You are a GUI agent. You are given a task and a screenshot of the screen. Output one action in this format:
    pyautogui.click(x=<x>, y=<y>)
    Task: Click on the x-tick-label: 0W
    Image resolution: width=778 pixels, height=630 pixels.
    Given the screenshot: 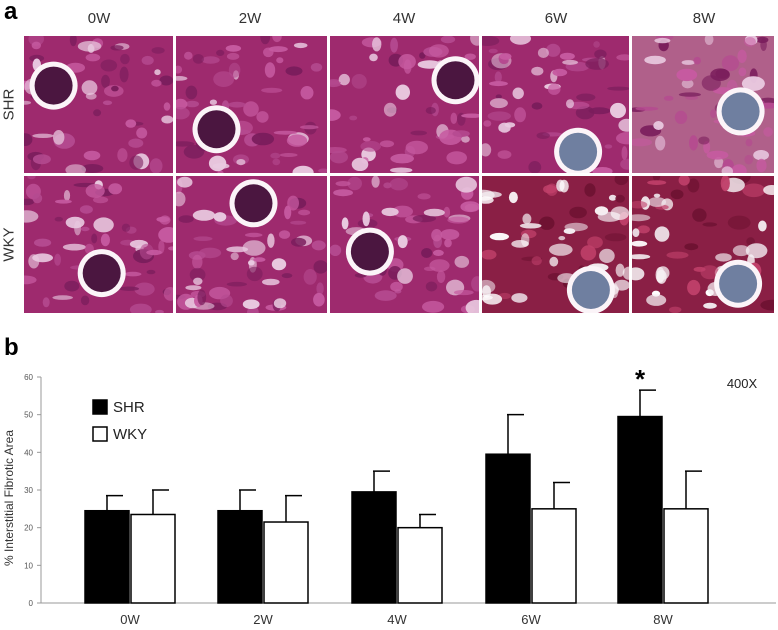 What is the action you would take?
    pyautogui.click(x=130, y=619)
    